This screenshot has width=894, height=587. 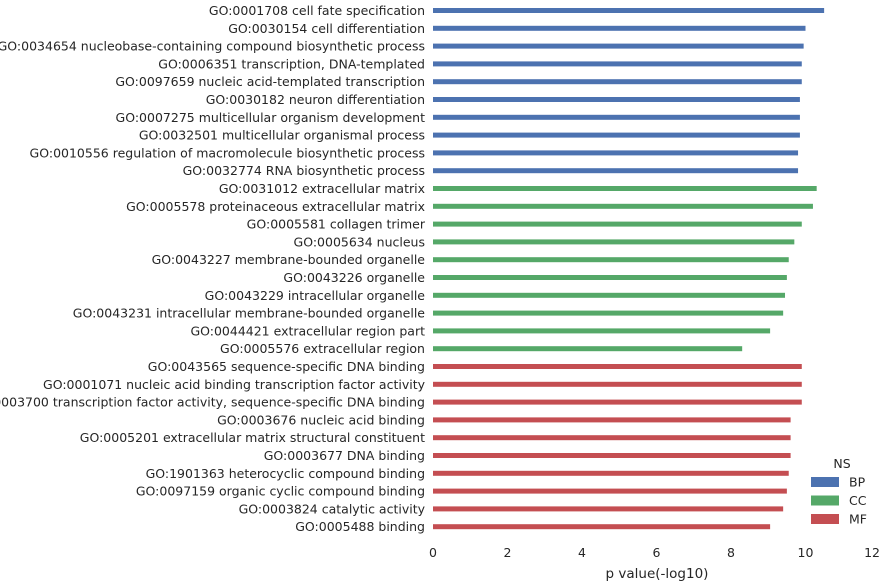 I want to click on legend: NS BP CC MF, so click(x=839, y=491).